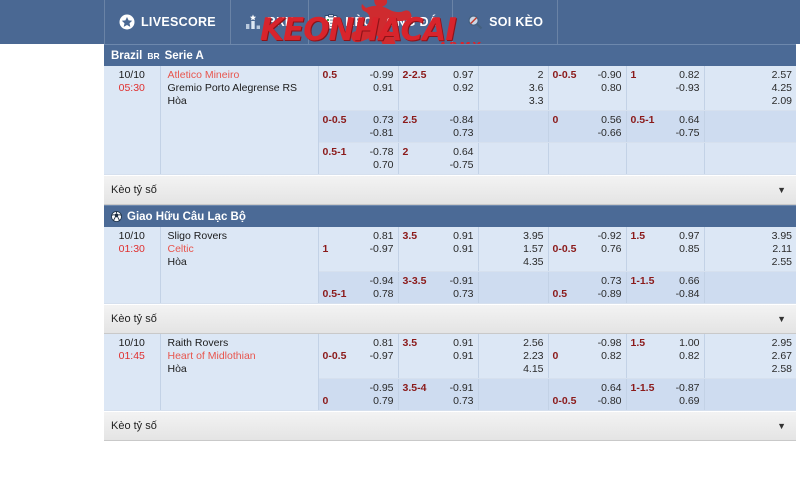 The image size is (800, 500). I want to click on col-handicap: 0-0.5 0.73 -0.81, so click(358, 126).